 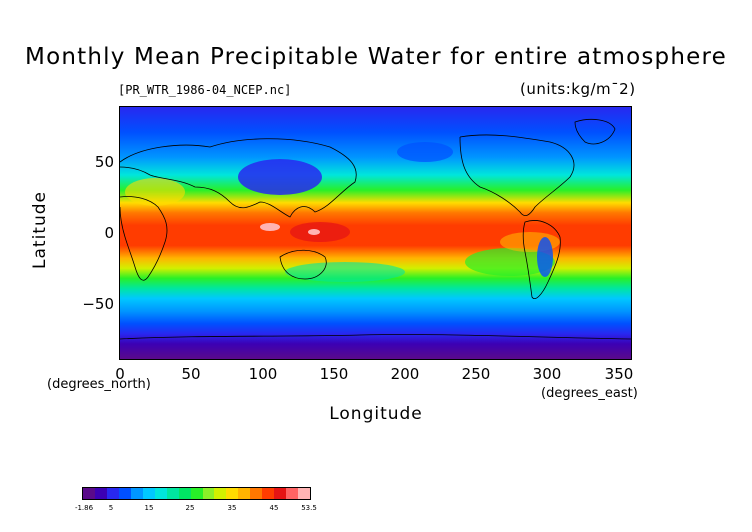 What do you see at coordinates (376, 414) in the screenshot?
I see `x-axis-label: Longitude` at bounding box center [376, 414].